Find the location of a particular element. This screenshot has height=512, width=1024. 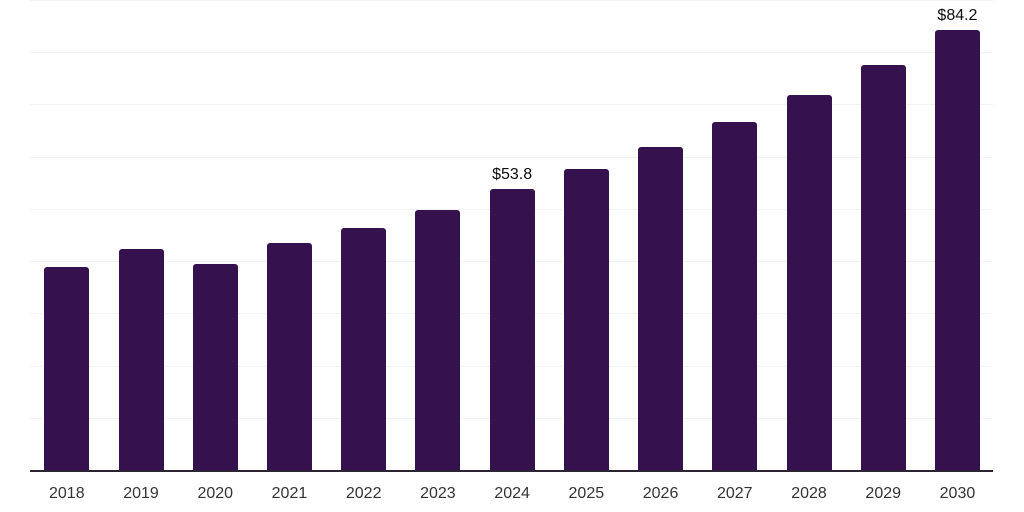

bar-2027 is located at coordinates (735, 296).